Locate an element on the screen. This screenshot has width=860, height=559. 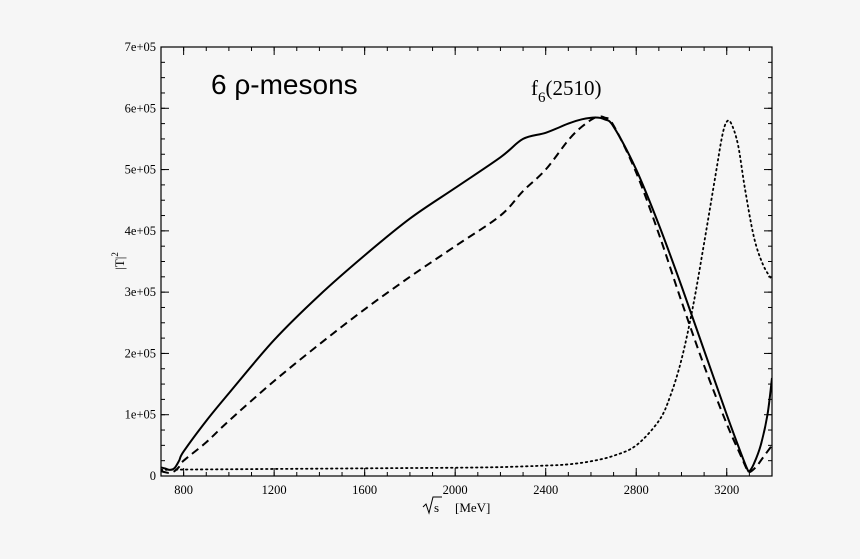
x-tick-label: 2800 is located at coordinates (636, 490).